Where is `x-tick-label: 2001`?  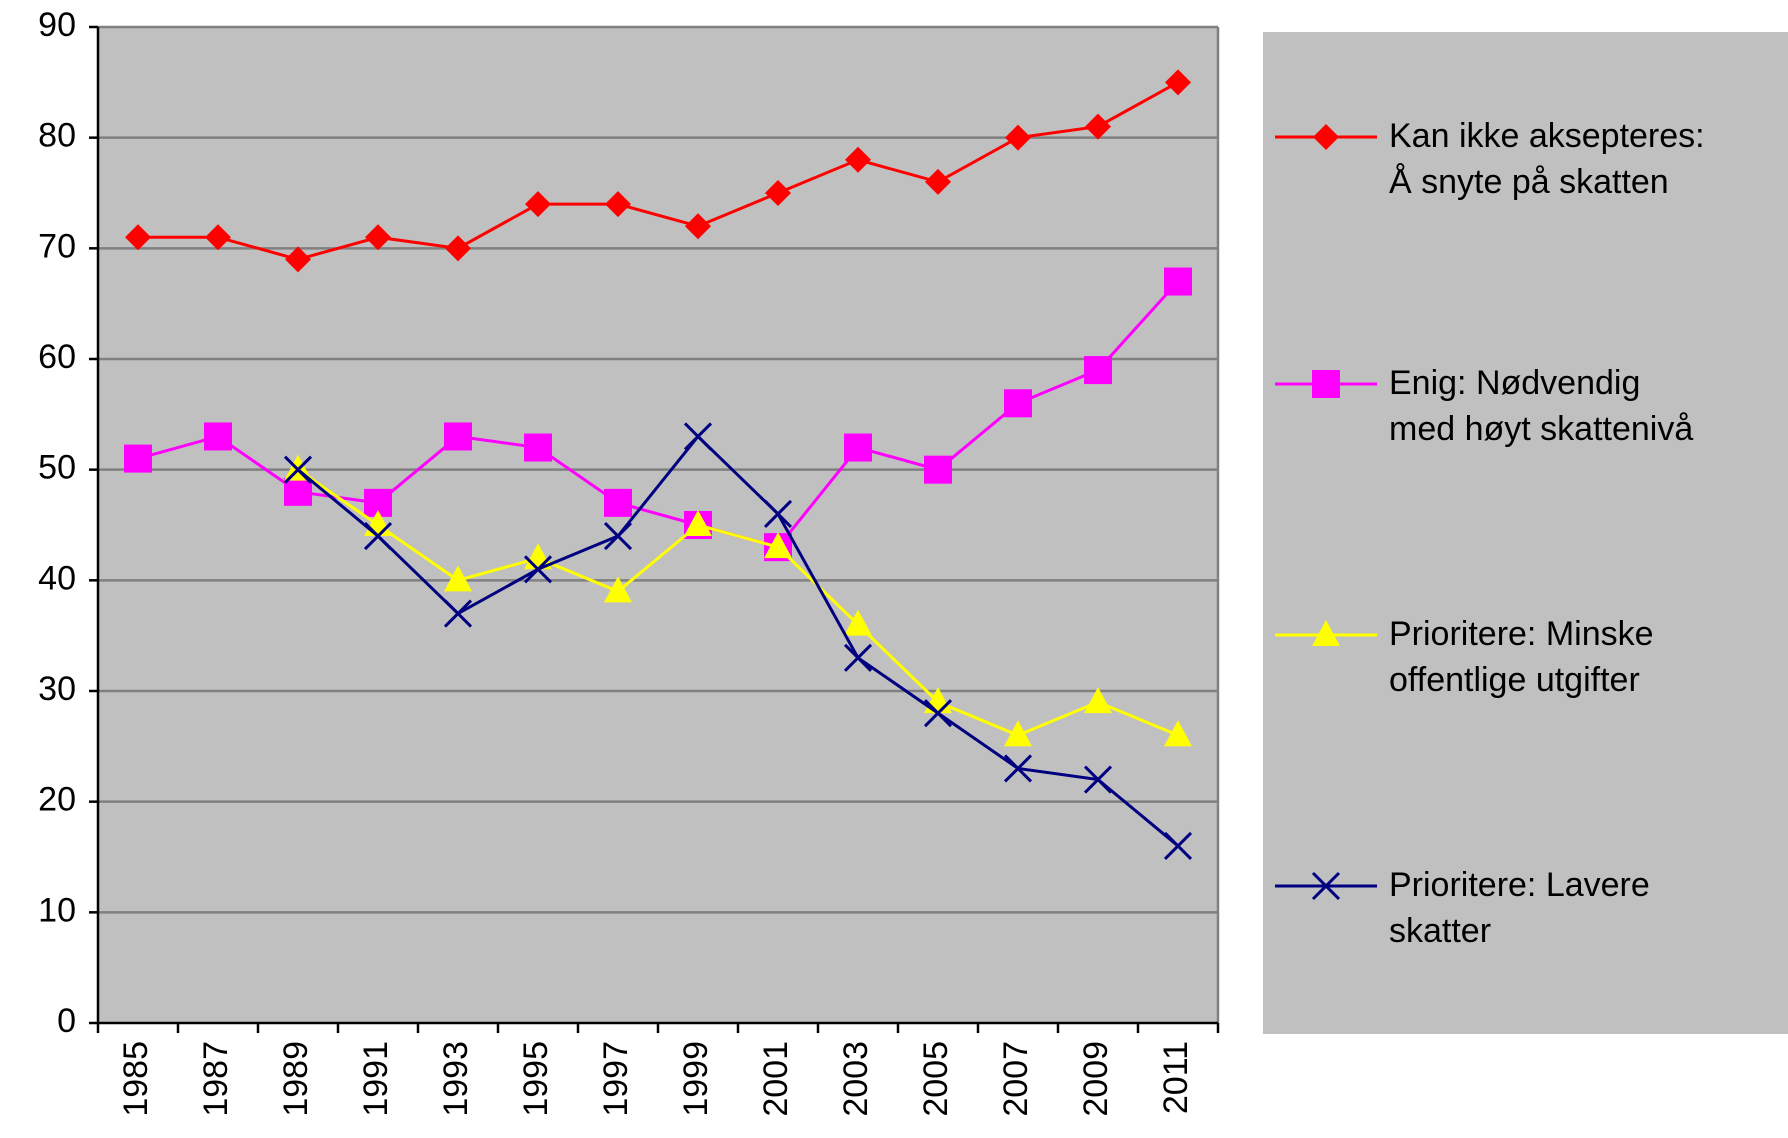 x-tick-label: 2001 is located at coordinates (776, 1079).